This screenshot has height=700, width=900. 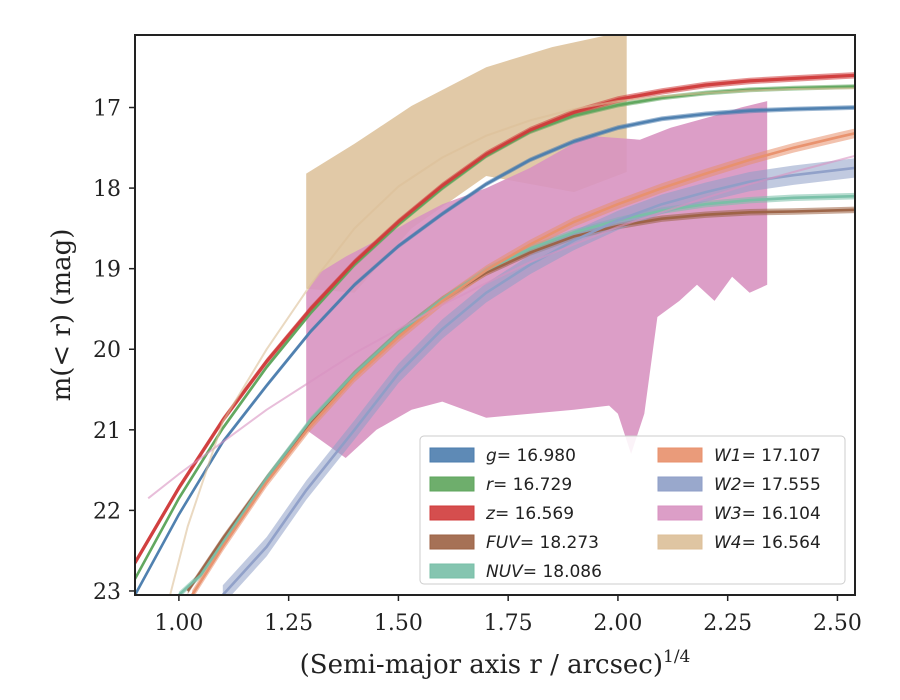 What do you see at coordinates (559, 543) in the screenshot?
I see `legend-value: = 18.273` at bounding box center [559, 543].